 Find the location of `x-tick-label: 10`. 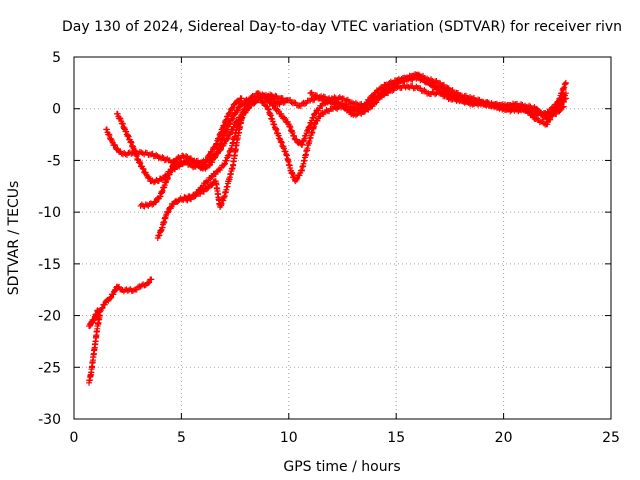

x-tick-label: 10 is located at coordinates (289, 438).